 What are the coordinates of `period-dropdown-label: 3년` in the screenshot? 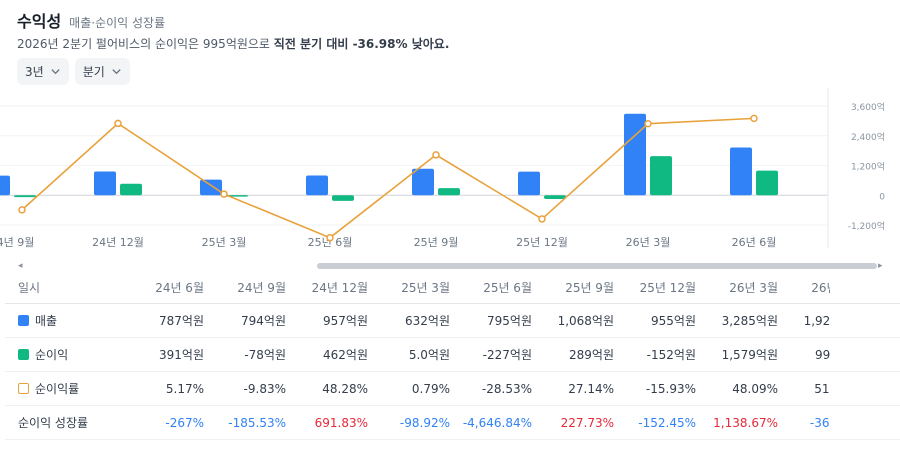 It's located at (34, 72).